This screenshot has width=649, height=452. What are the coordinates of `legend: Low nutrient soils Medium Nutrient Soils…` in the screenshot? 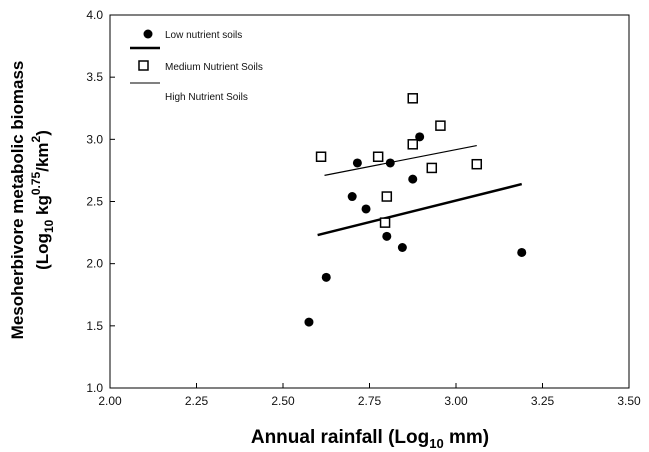 It's located at (196, 66).